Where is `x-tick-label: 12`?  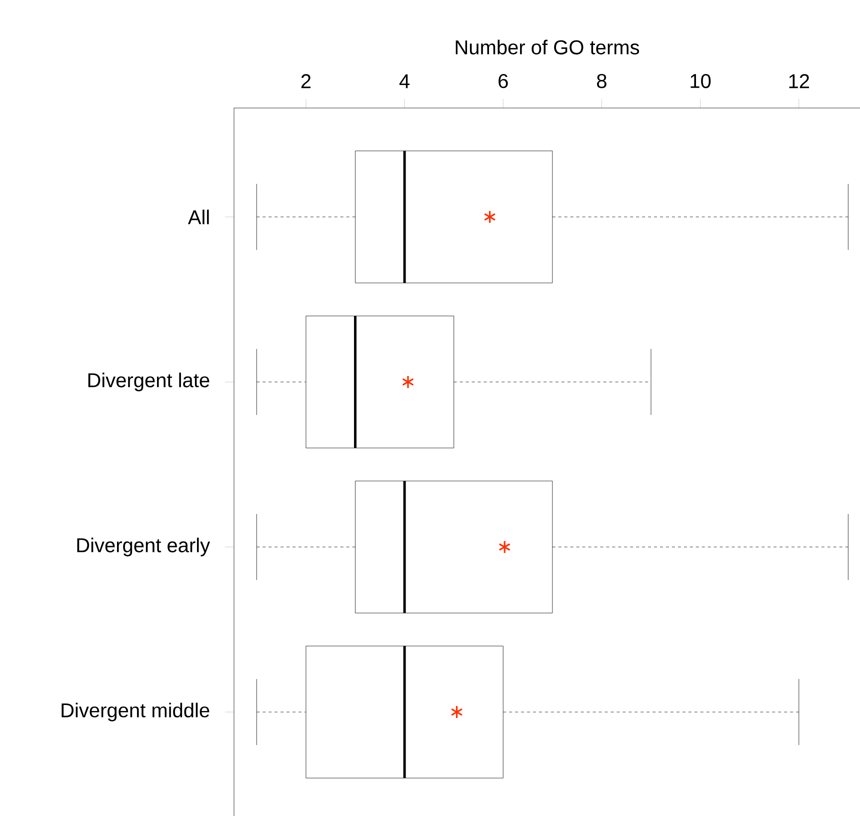 x-tick-label: 12 is located at coordinates (799, 81).